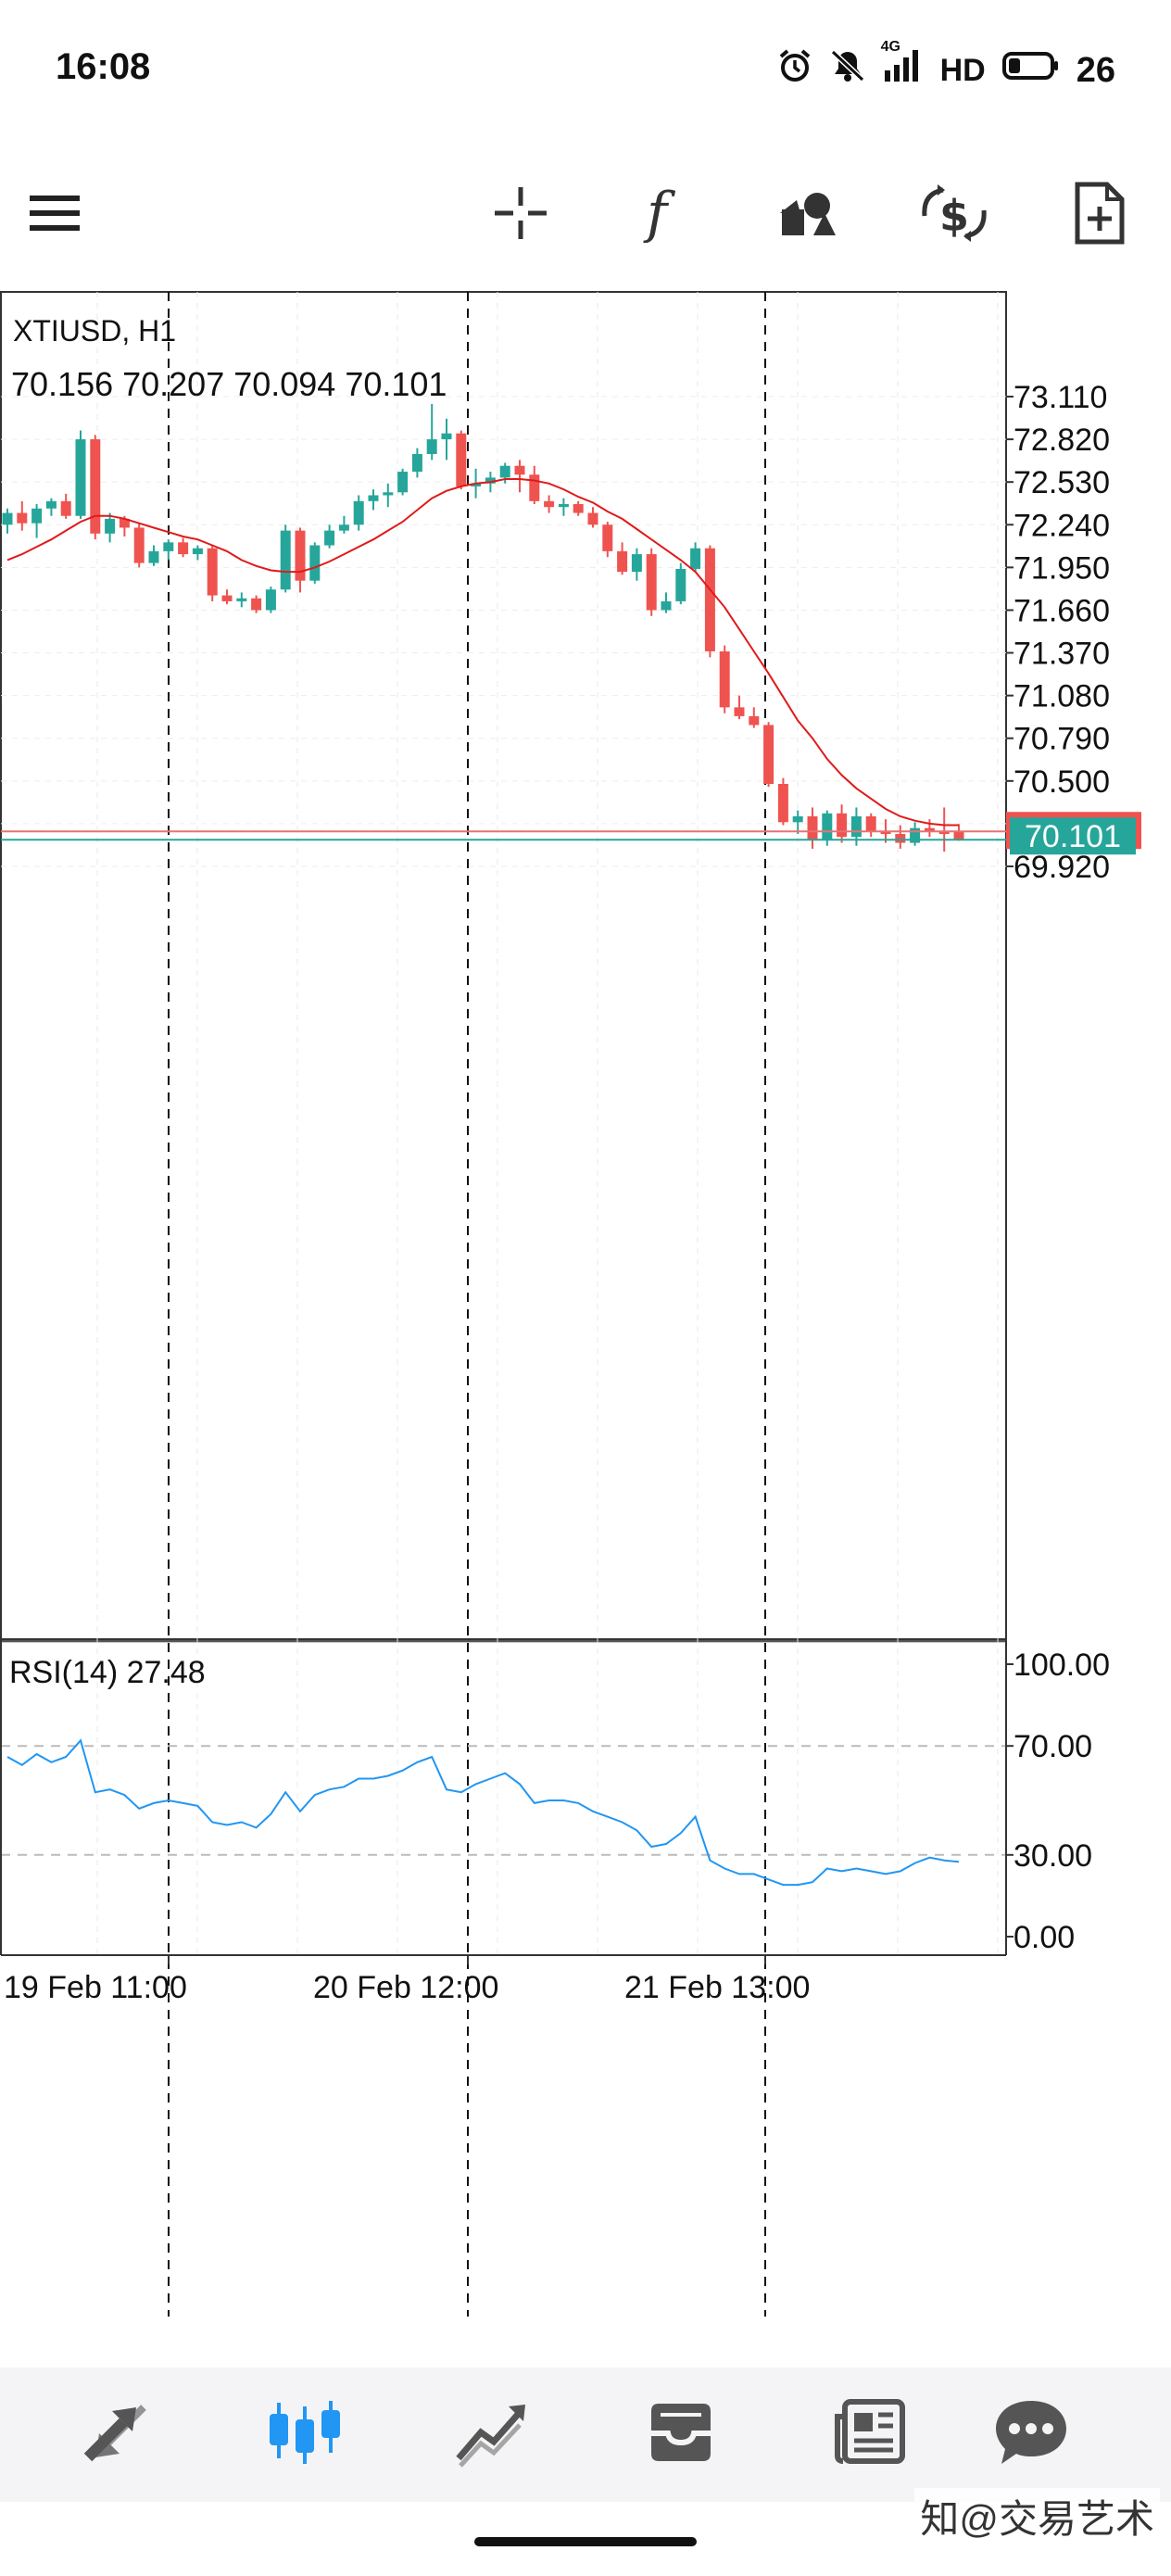 The height and width of the screenshot is (2576, 1171). What do you see at coordinates (1062, 525) in the screenshot?
I see `price-tick-label: 72.240` at bounding box center [1062, 525].